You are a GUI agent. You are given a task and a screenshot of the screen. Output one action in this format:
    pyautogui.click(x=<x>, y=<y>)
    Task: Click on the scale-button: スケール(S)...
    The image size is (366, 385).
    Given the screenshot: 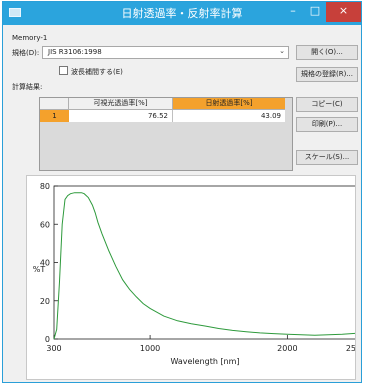 What is the action you would take?
    pyautogui.click(x=327, y=157)
    